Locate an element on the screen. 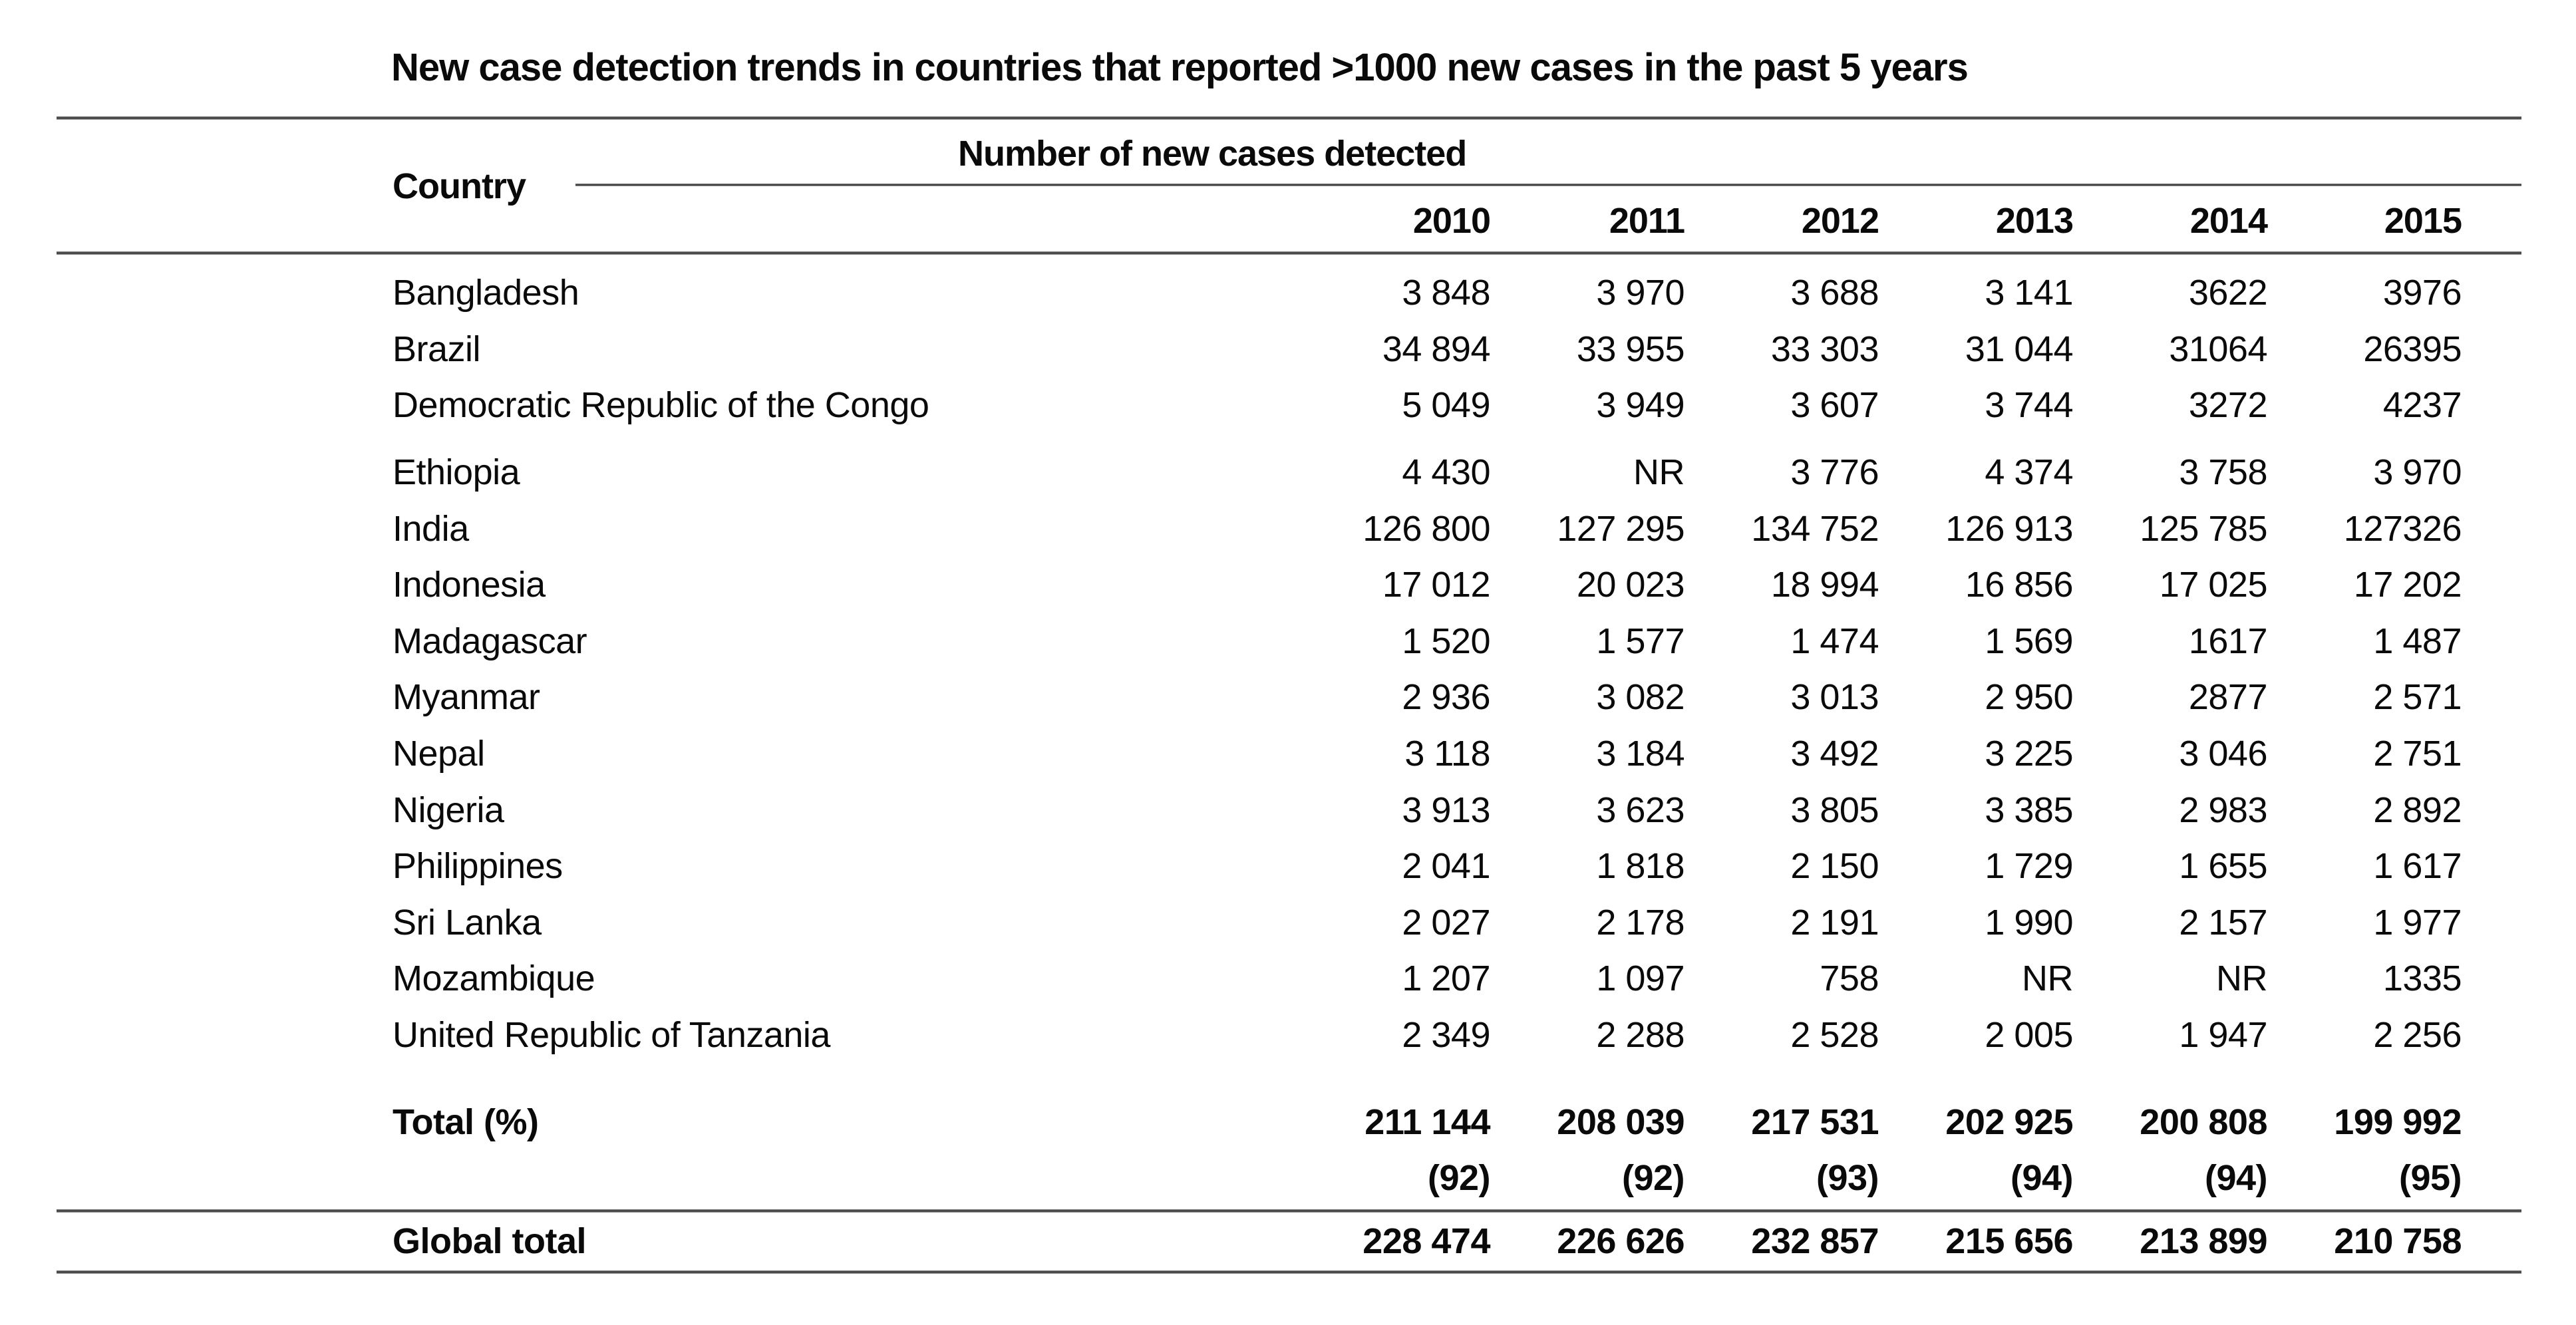  total-percent-row: (92) (92) (93) (94) (94) (95) is located at coordinates (1289, 1179).